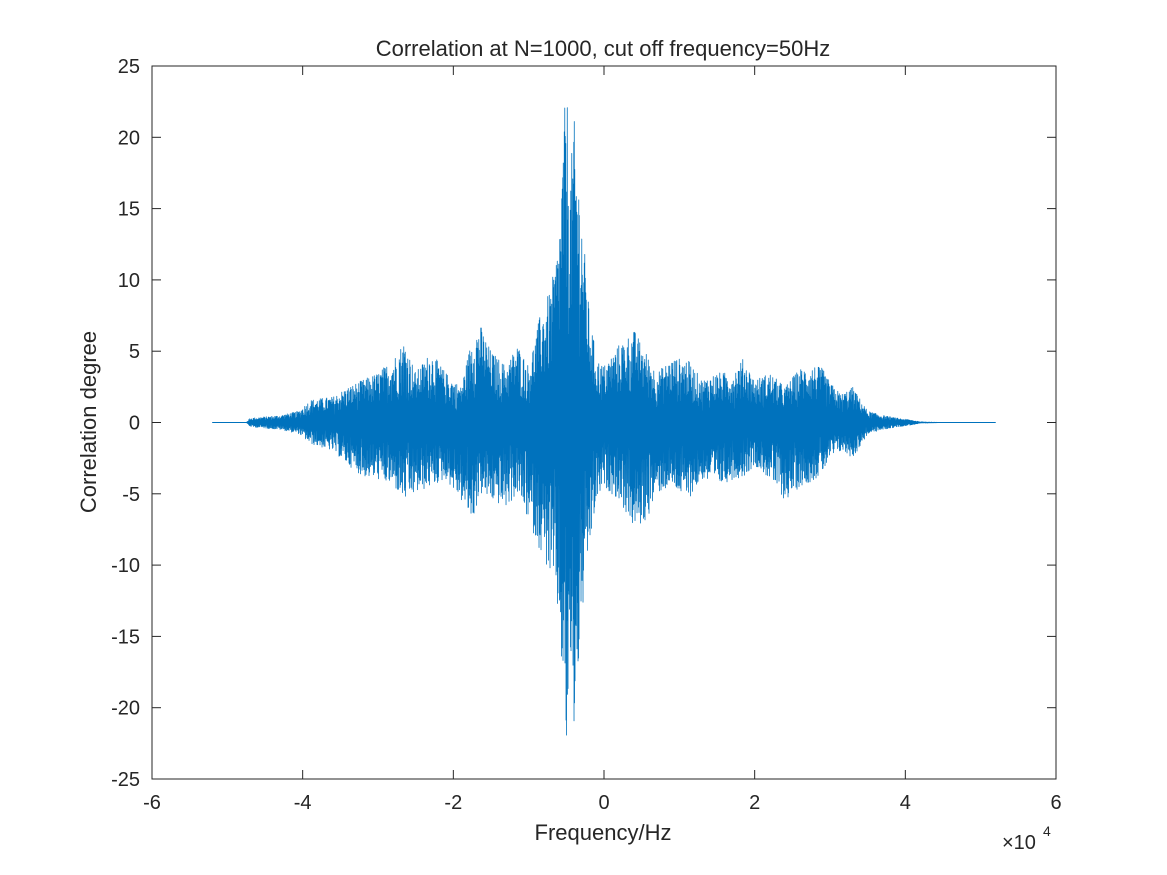 The image size is (1167, 875). Describe the element at coordinates (125, 709) in the screenshot. I see `y-tick-label: -20` at that location.